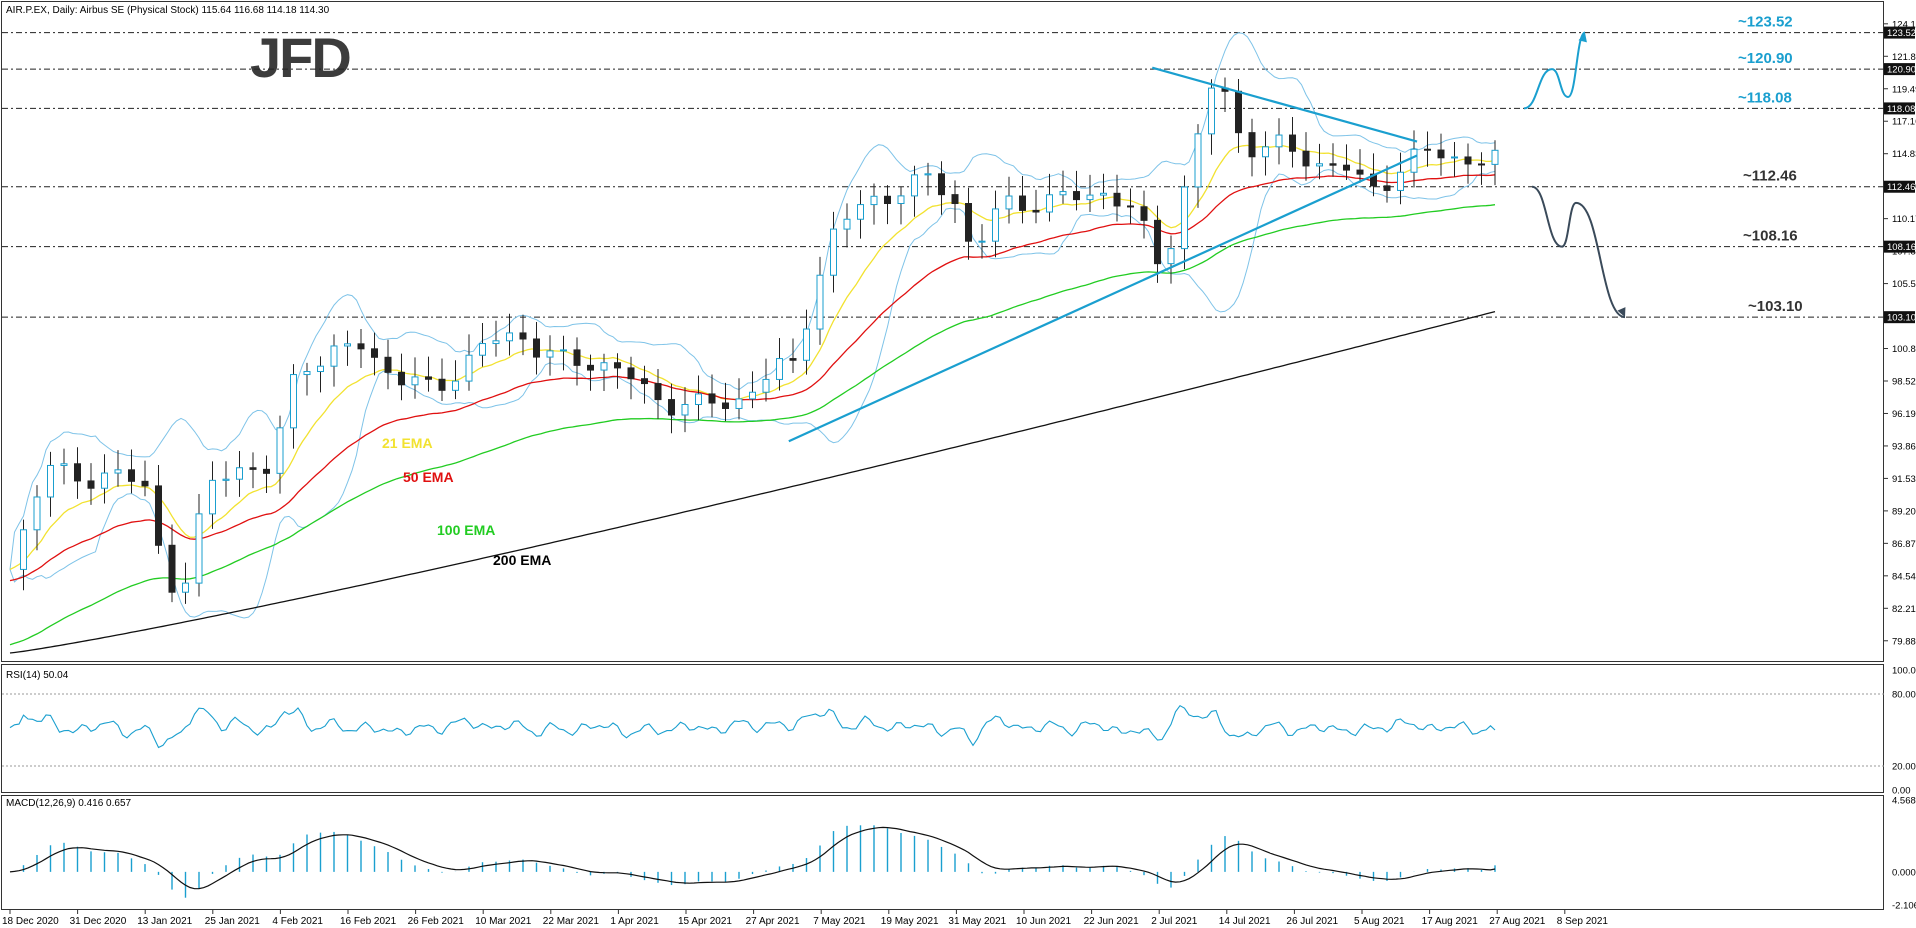  I want to click on date-tick-label-0: 18 Dec 2020, so click(30, 921).